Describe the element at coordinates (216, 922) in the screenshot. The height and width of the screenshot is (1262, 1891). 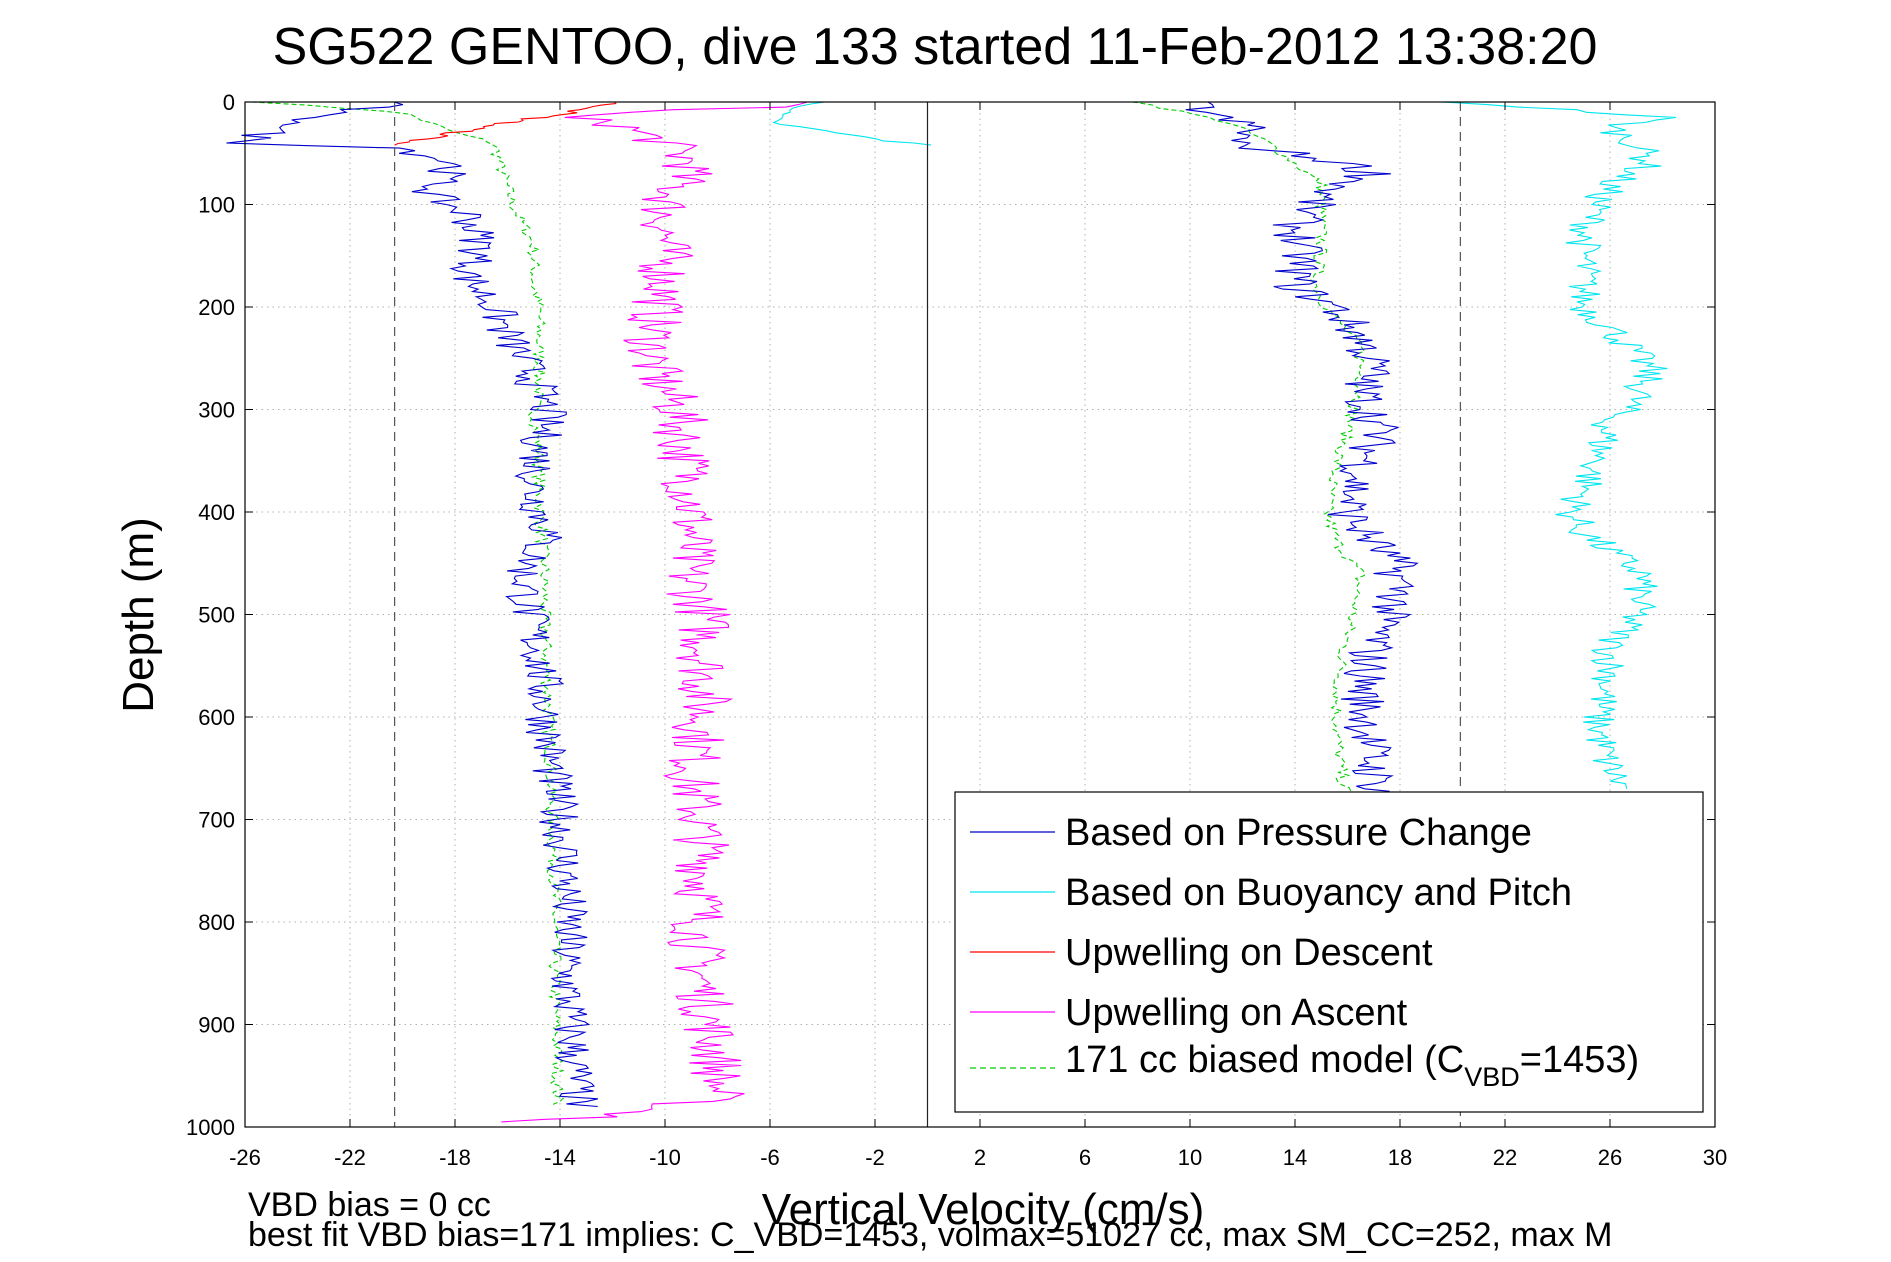
I see `y-tick-label: 800` at that location.